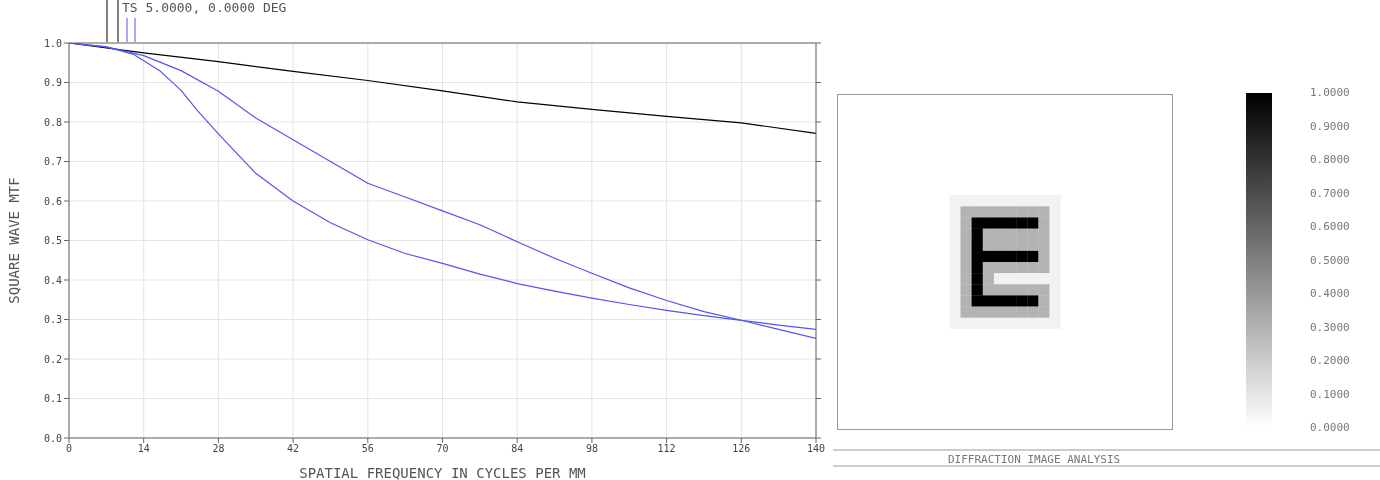 The height and width of the screenshot is (480, 1380). I want to click on x-tick-label: 56, so click(367, 449).